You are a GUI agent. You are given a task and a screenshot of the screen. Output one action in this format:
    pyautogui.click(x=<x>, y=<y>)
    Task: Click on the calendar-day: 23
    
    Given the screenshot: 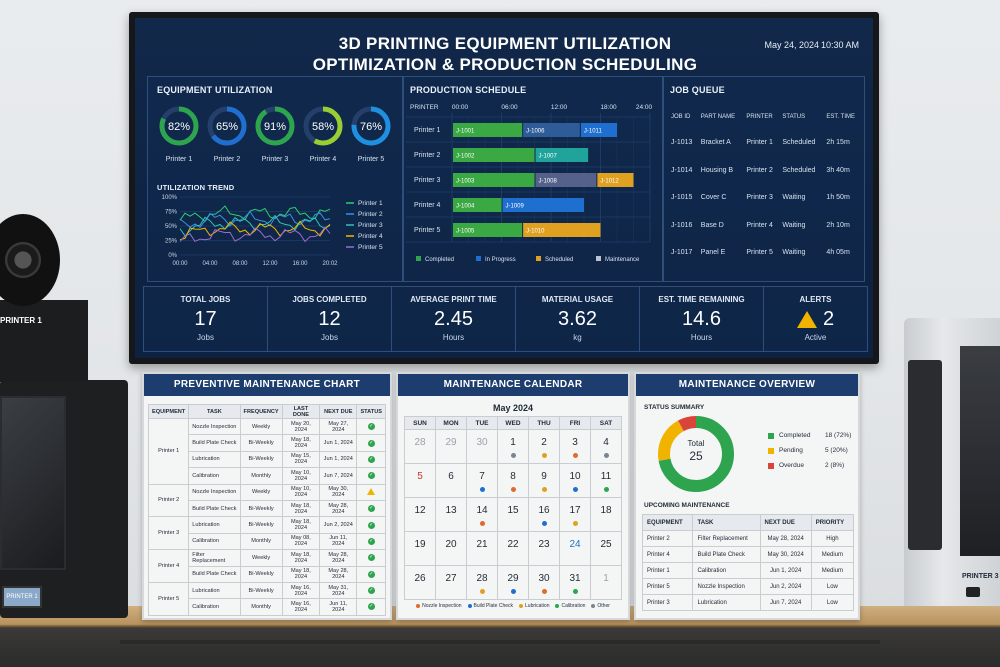 What is the action you would take?
    pyautogui.click(x=544, y=548)
    